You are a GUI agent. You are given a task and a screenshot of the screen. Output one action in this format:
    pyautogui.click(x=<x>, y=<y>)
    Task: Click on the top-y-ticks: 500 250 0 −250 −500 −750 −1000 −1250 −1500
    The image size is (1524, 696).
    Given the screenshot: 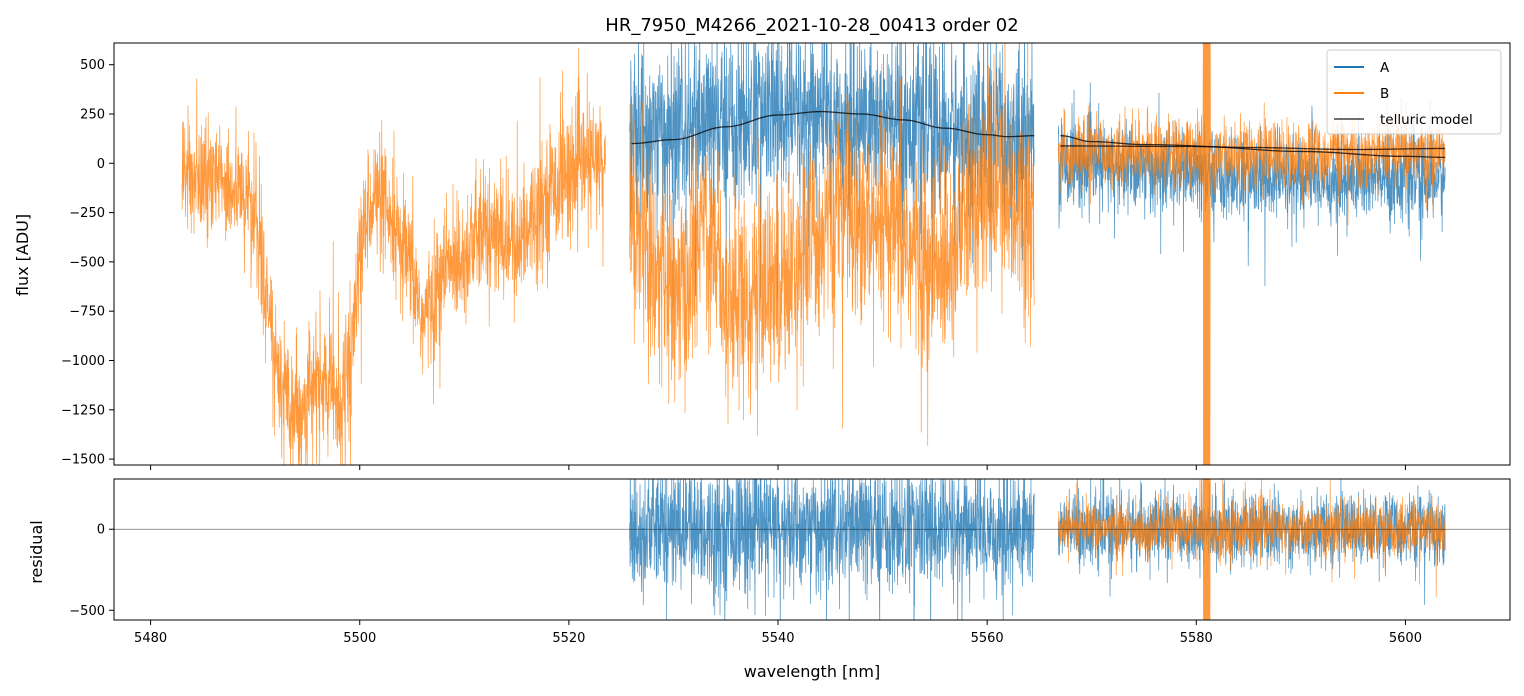 What is the action you would take?
    pyautogui.click(x=87, y=263)
    